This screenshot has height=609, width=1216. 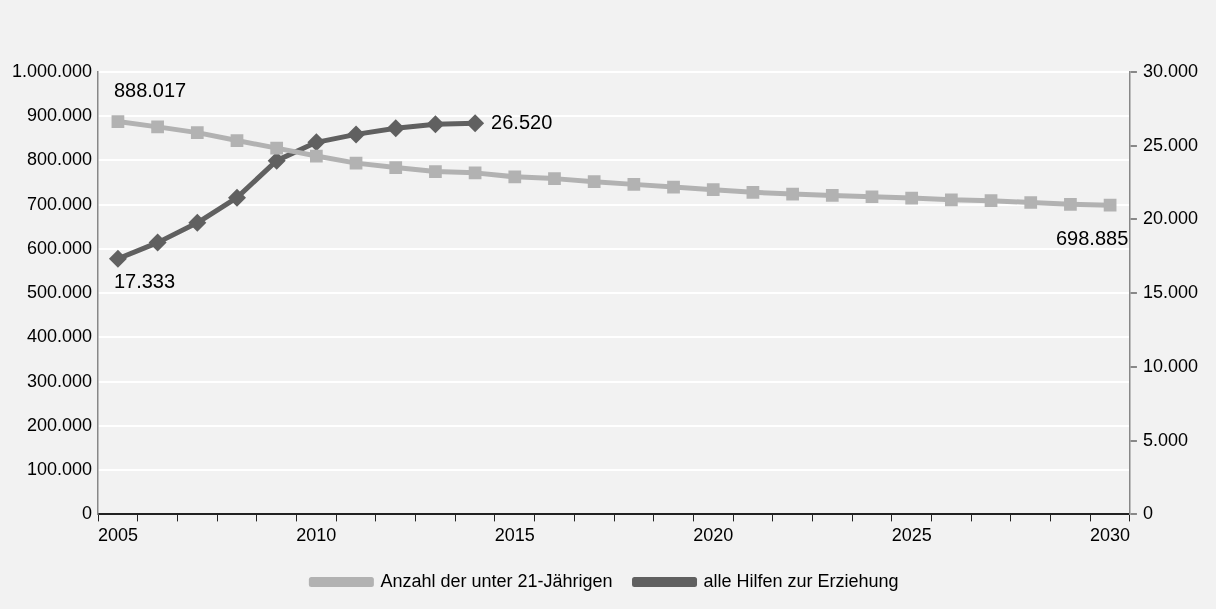 What do you see at coordinates (1170, 292) in the screenshot?
I see `y2-tick-label: 15.000` at bounding box center [1170, 292].